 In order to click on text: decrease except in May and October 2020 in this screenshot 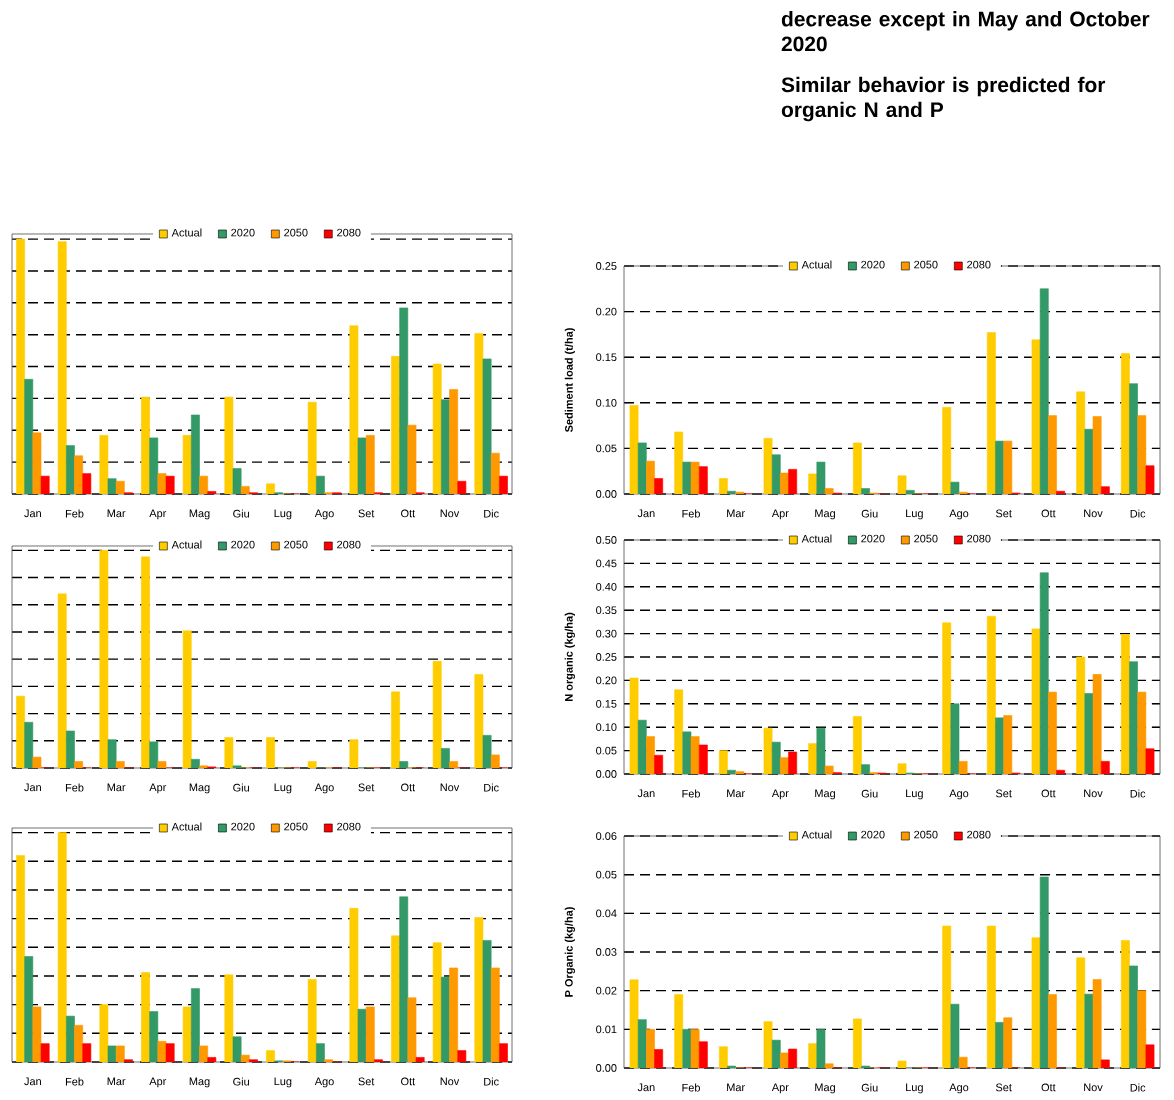, I will do `click(965, 31)`.